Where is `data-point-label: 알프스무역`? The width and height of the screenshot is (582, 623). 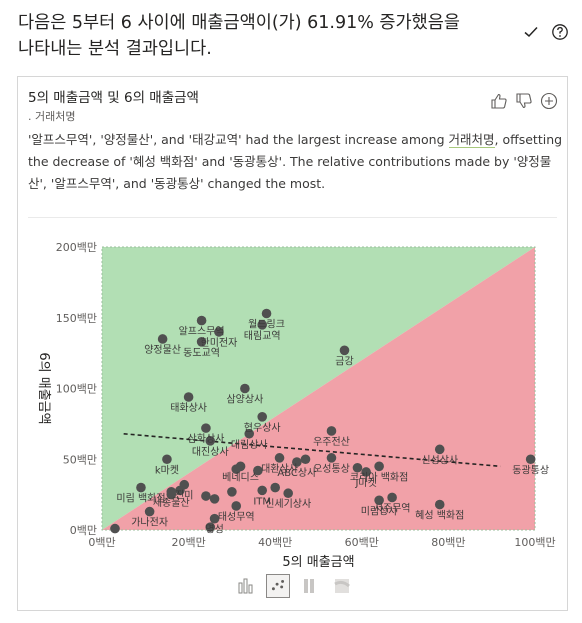
data-point-label: 알프스무역 is located at coordinates (202, 332).